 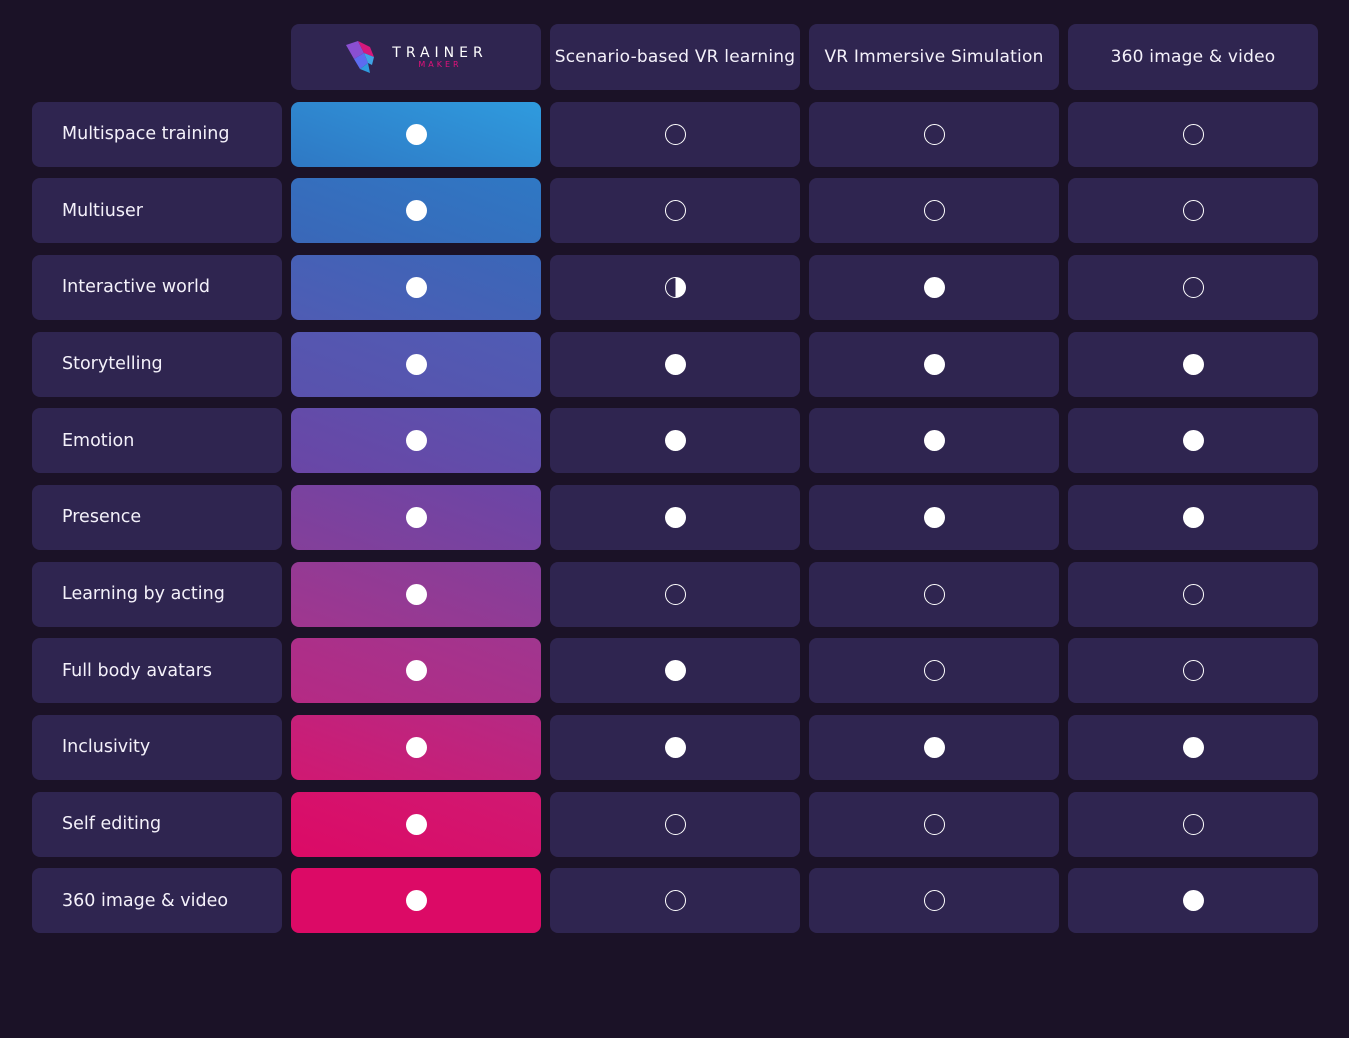 I want to click on trainer-maker-logo: TRAINER MAKER, so click(x=415, y=57).